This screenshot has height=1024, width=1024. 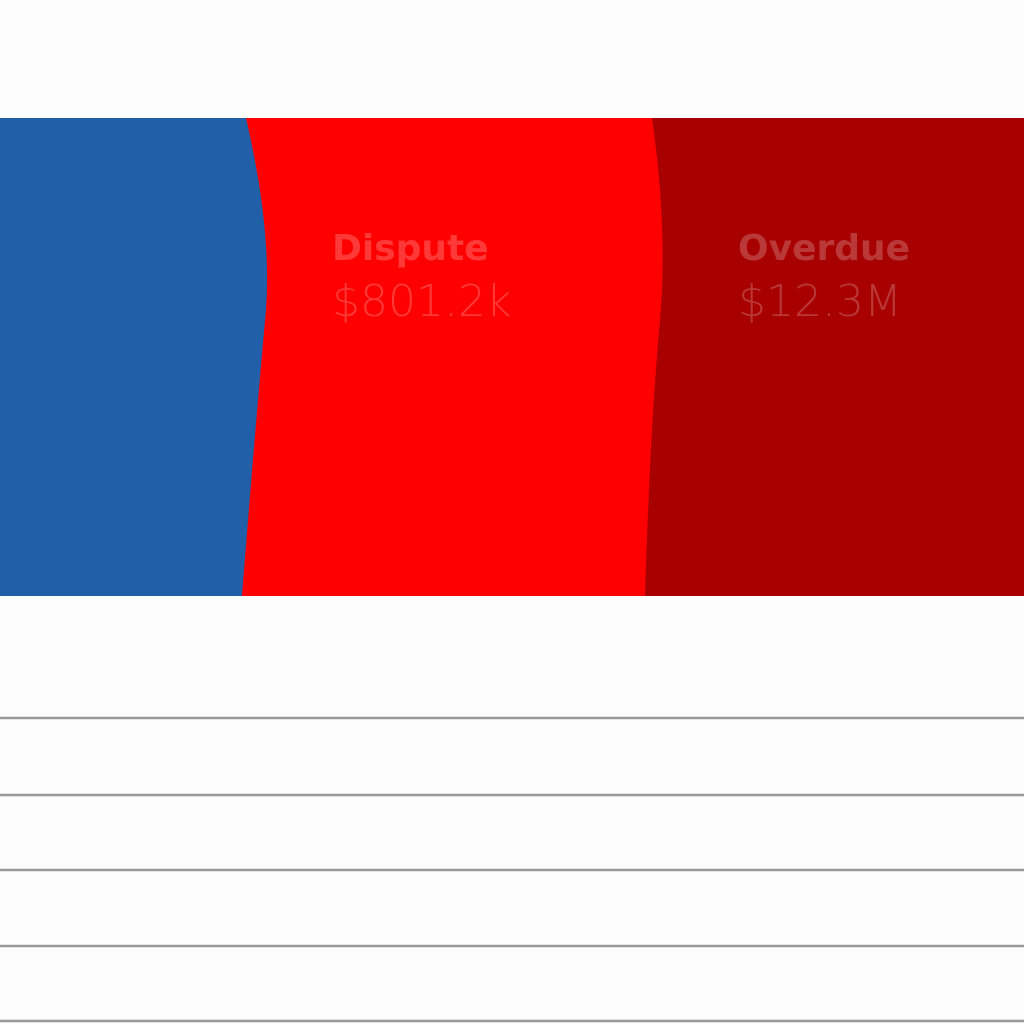 I want to click on segment-label: Overdue, so click(x=824, y=248).